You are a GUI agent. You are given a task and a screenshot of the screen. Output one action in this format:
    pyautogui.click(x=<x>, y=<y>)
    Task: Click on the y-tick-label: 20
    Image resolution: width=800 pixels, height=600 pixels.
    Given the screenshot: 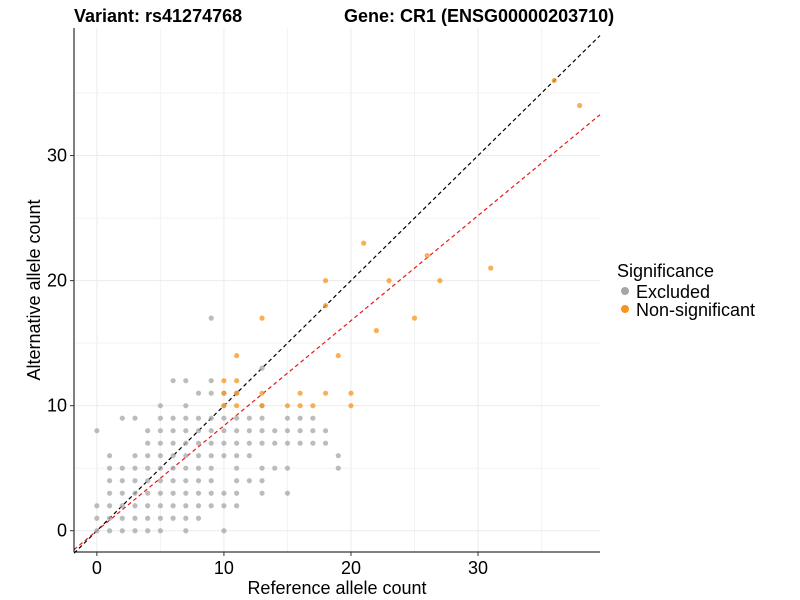 What is the action you would take?
    pyautogui.click(x=57, y=281)
    